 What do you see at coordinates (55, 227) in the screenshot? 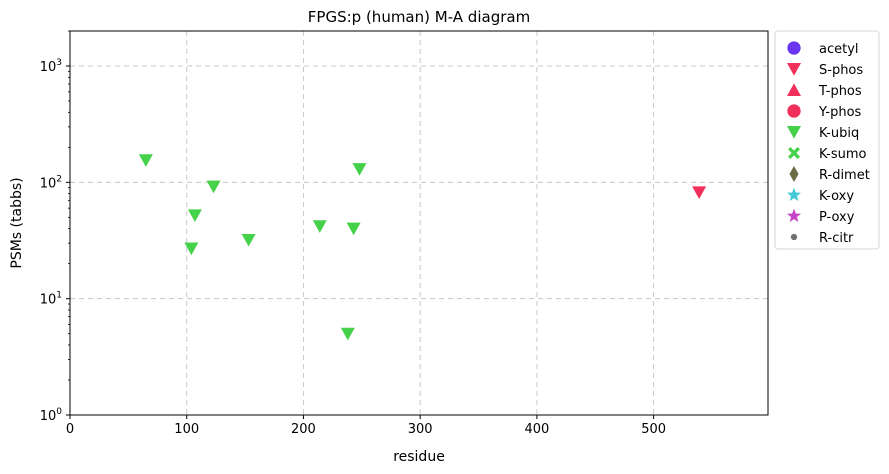
I see `y-ticks: 10⁰ 10¹ 10² 10³` at bounding box center [55, 227].